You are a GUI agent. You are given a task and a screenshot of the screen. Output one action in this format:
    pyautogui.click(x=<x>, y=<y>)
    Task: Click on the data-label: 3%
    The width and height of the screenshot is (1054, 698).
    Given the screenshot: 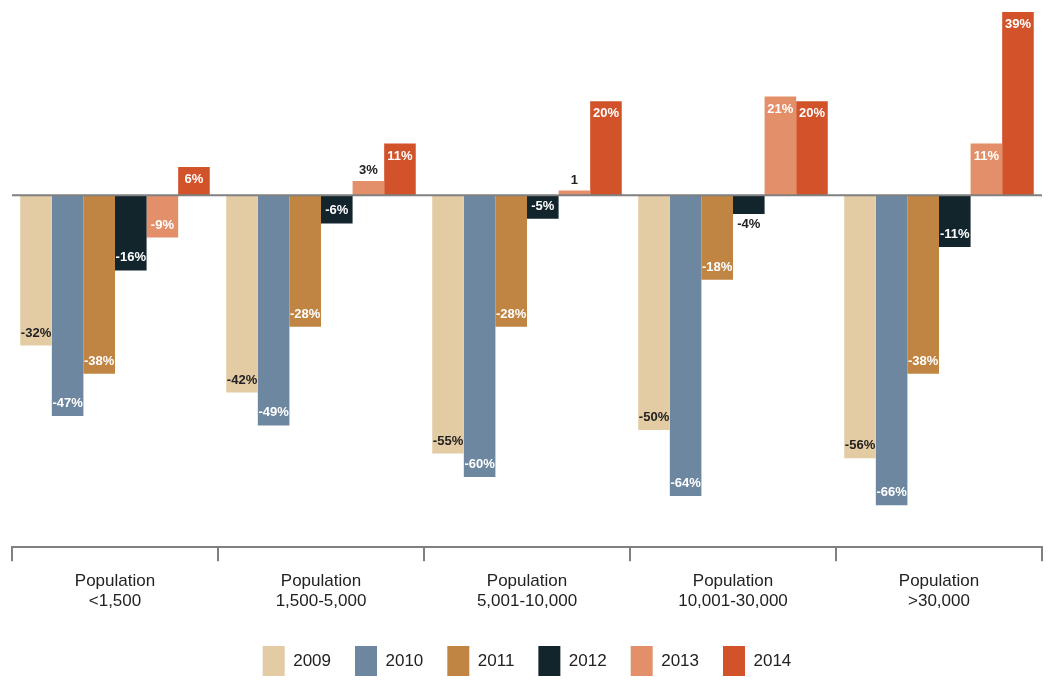 What is the action you would take?
    pyautogui.click(x=368, y=170)
    